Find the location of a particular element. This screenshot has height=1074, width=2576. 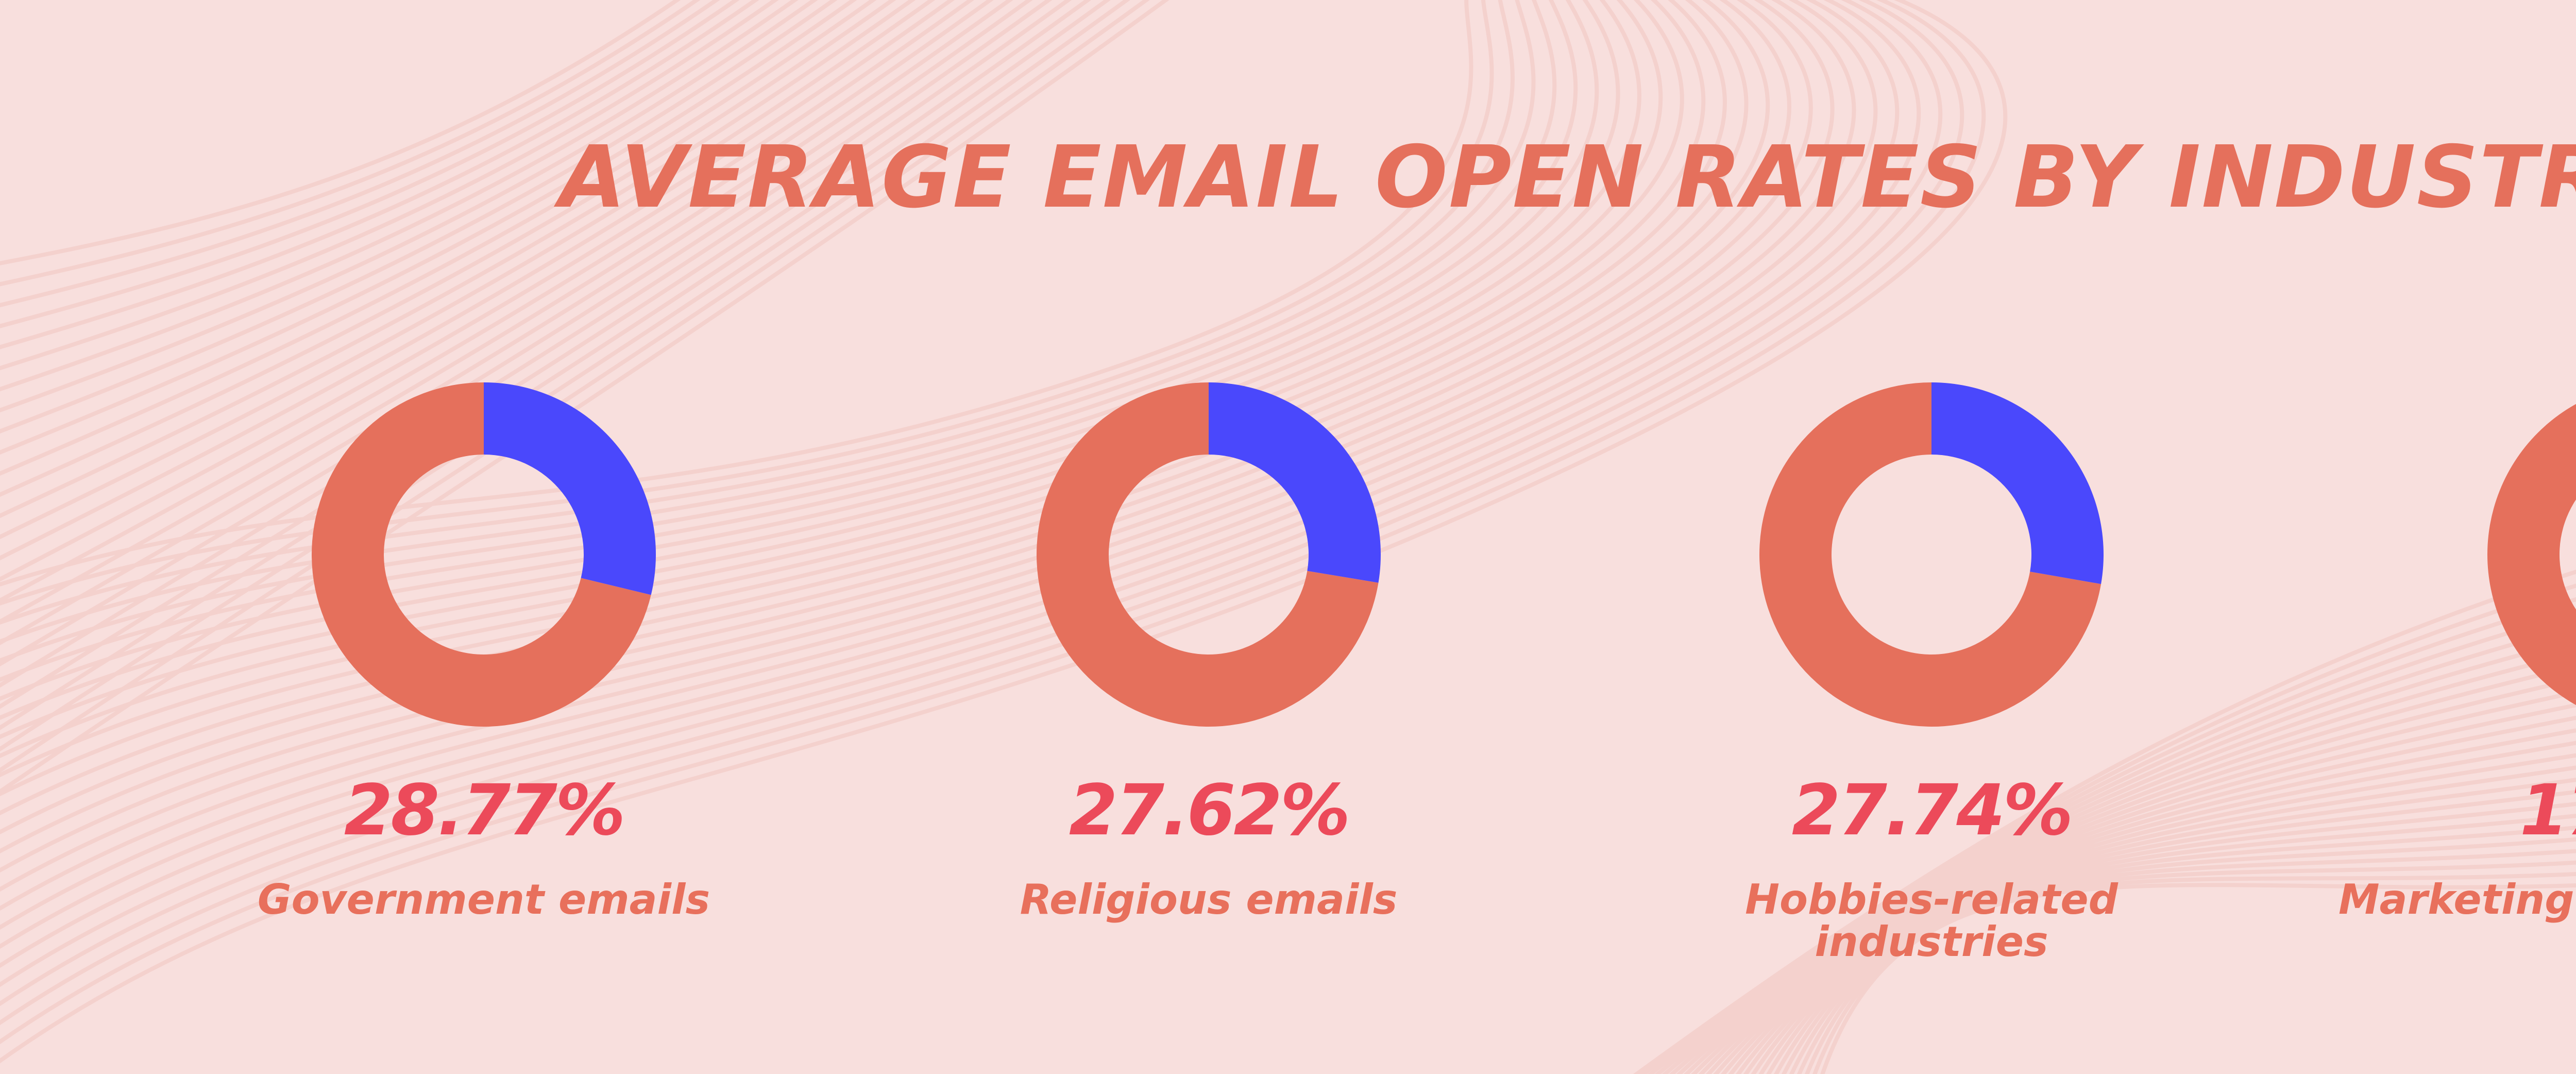

open-rate-value: 28.77% is located at coordinates (485, 810).